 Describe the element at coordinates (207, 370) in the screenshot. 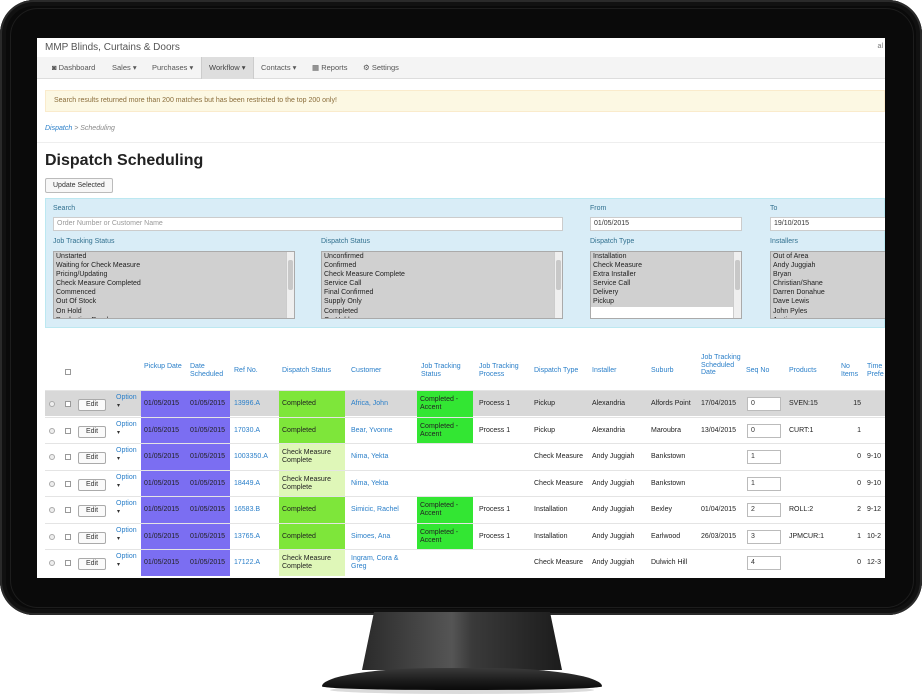

I see `header-date-scheduled: Date Scheduled` at that location.